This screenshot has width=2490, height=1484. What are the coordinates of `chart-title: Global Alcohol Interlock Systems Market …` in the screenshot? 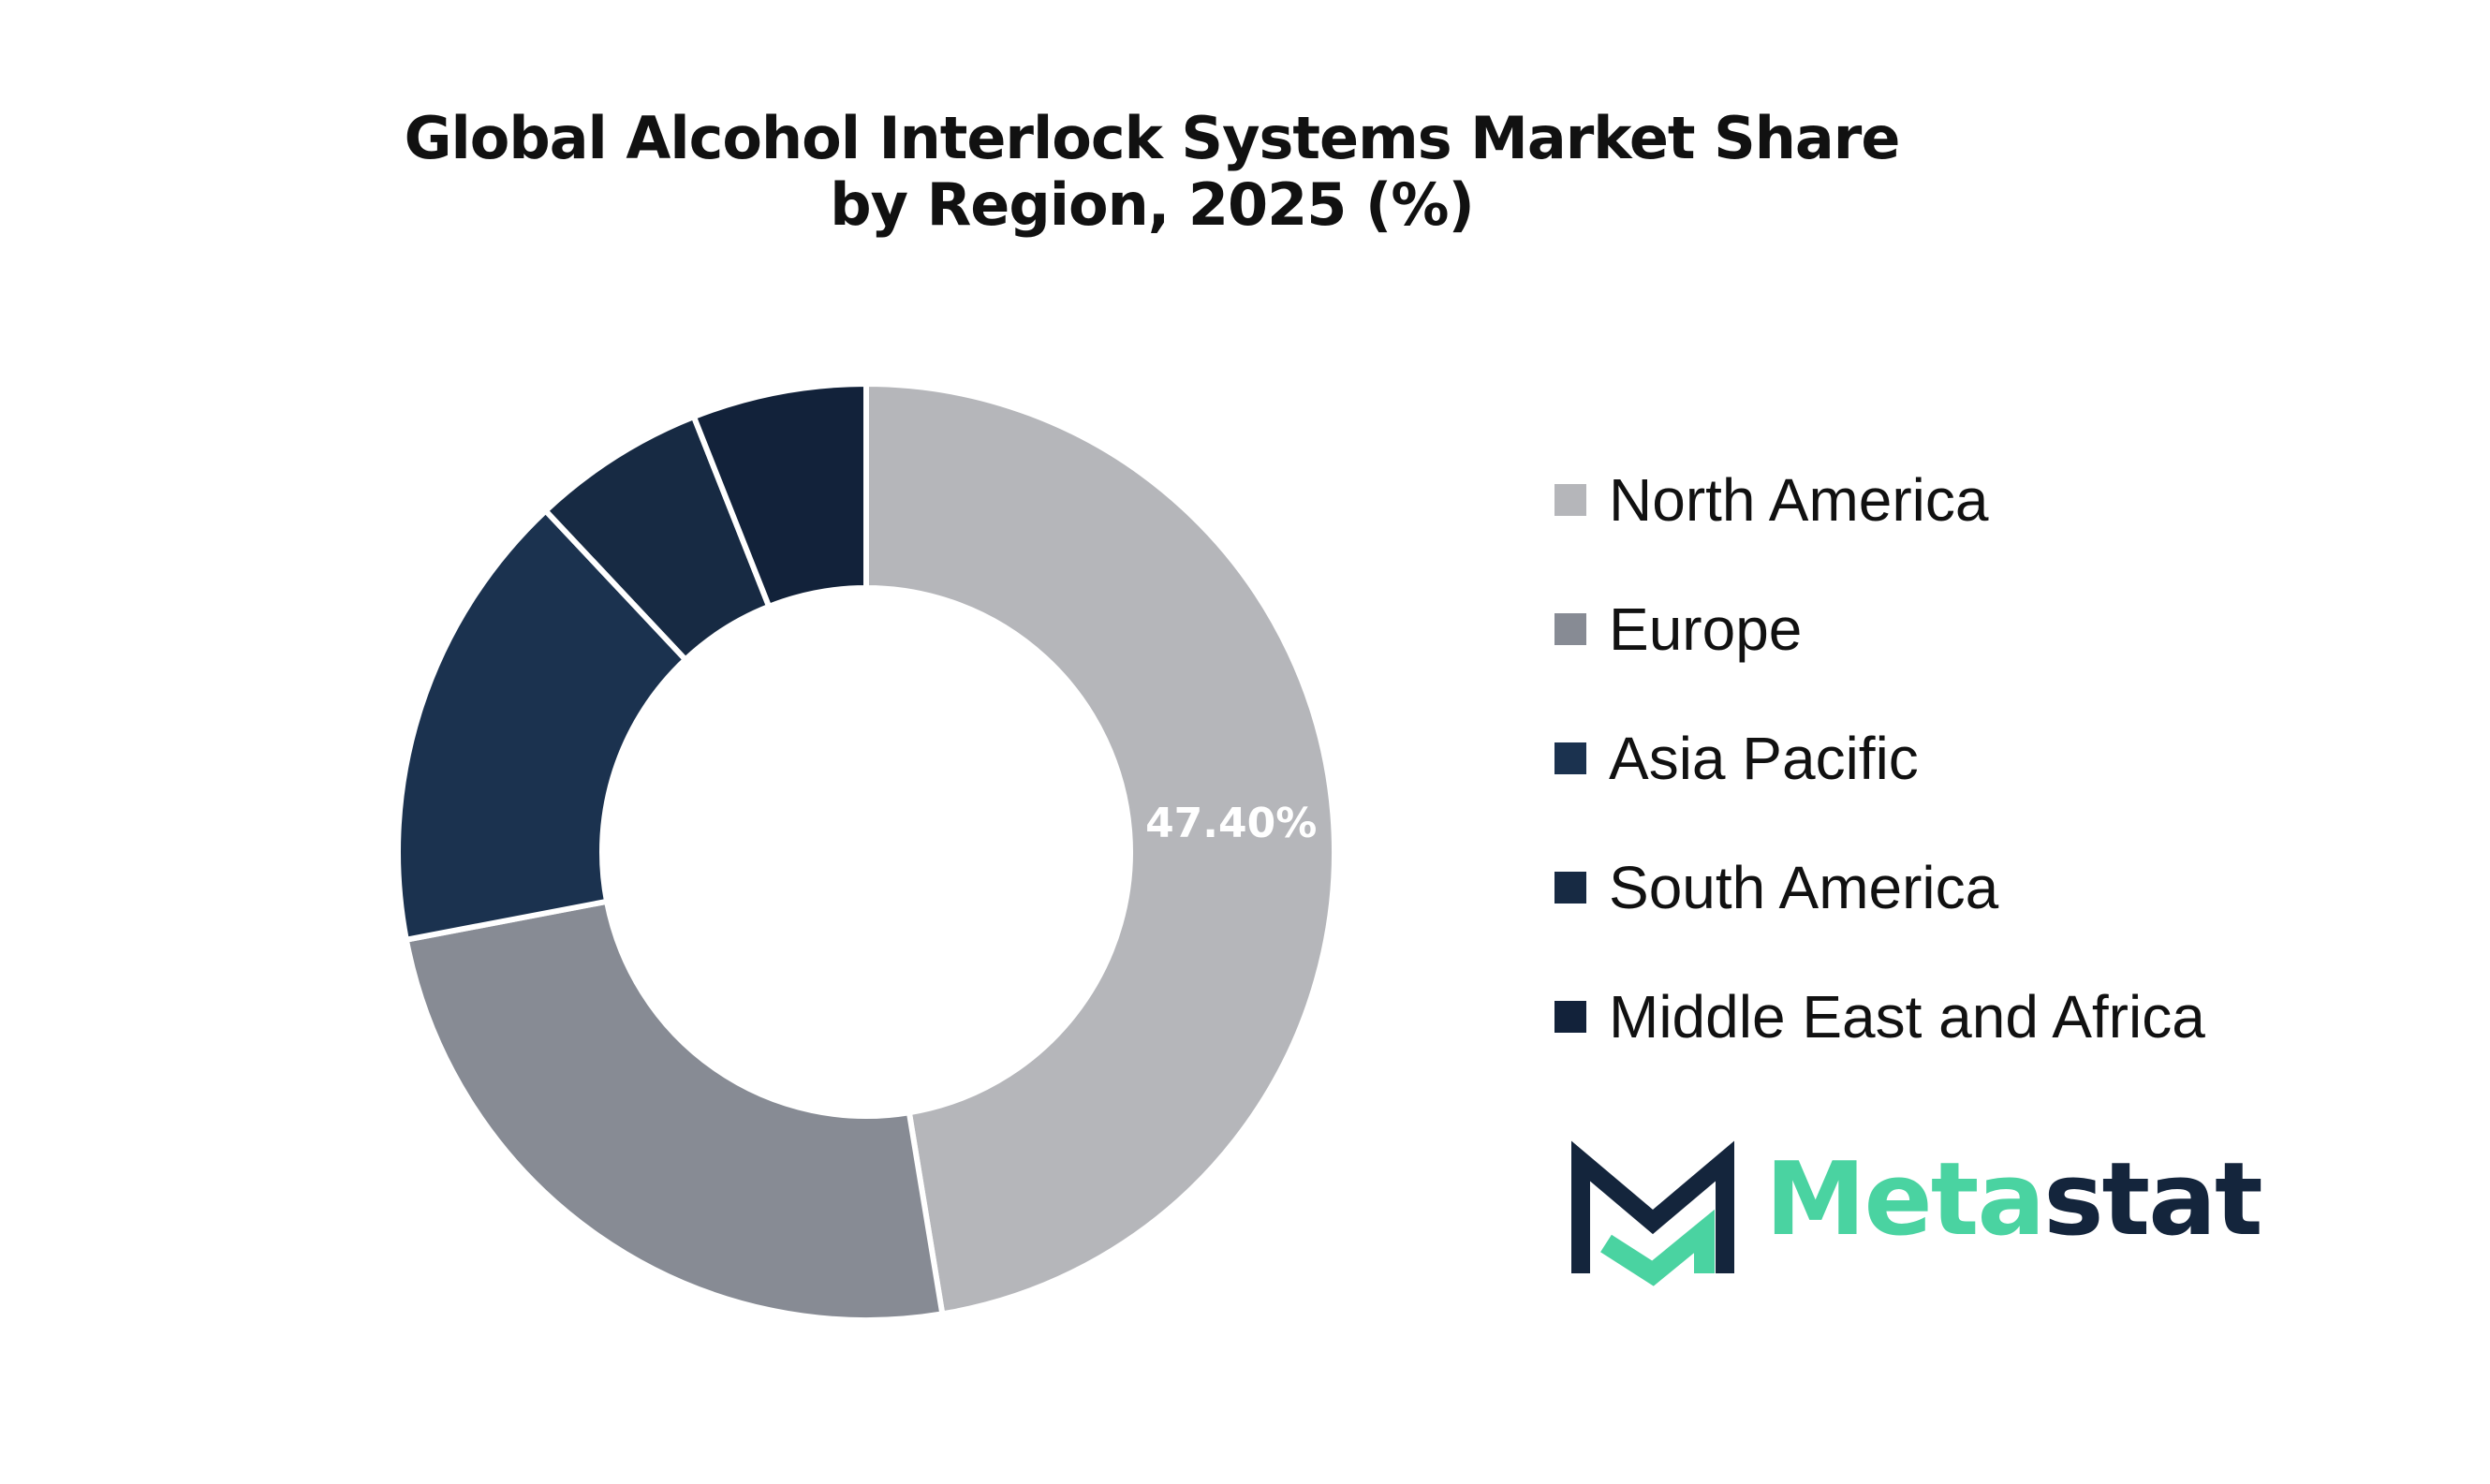 It's located at (1152, 172).